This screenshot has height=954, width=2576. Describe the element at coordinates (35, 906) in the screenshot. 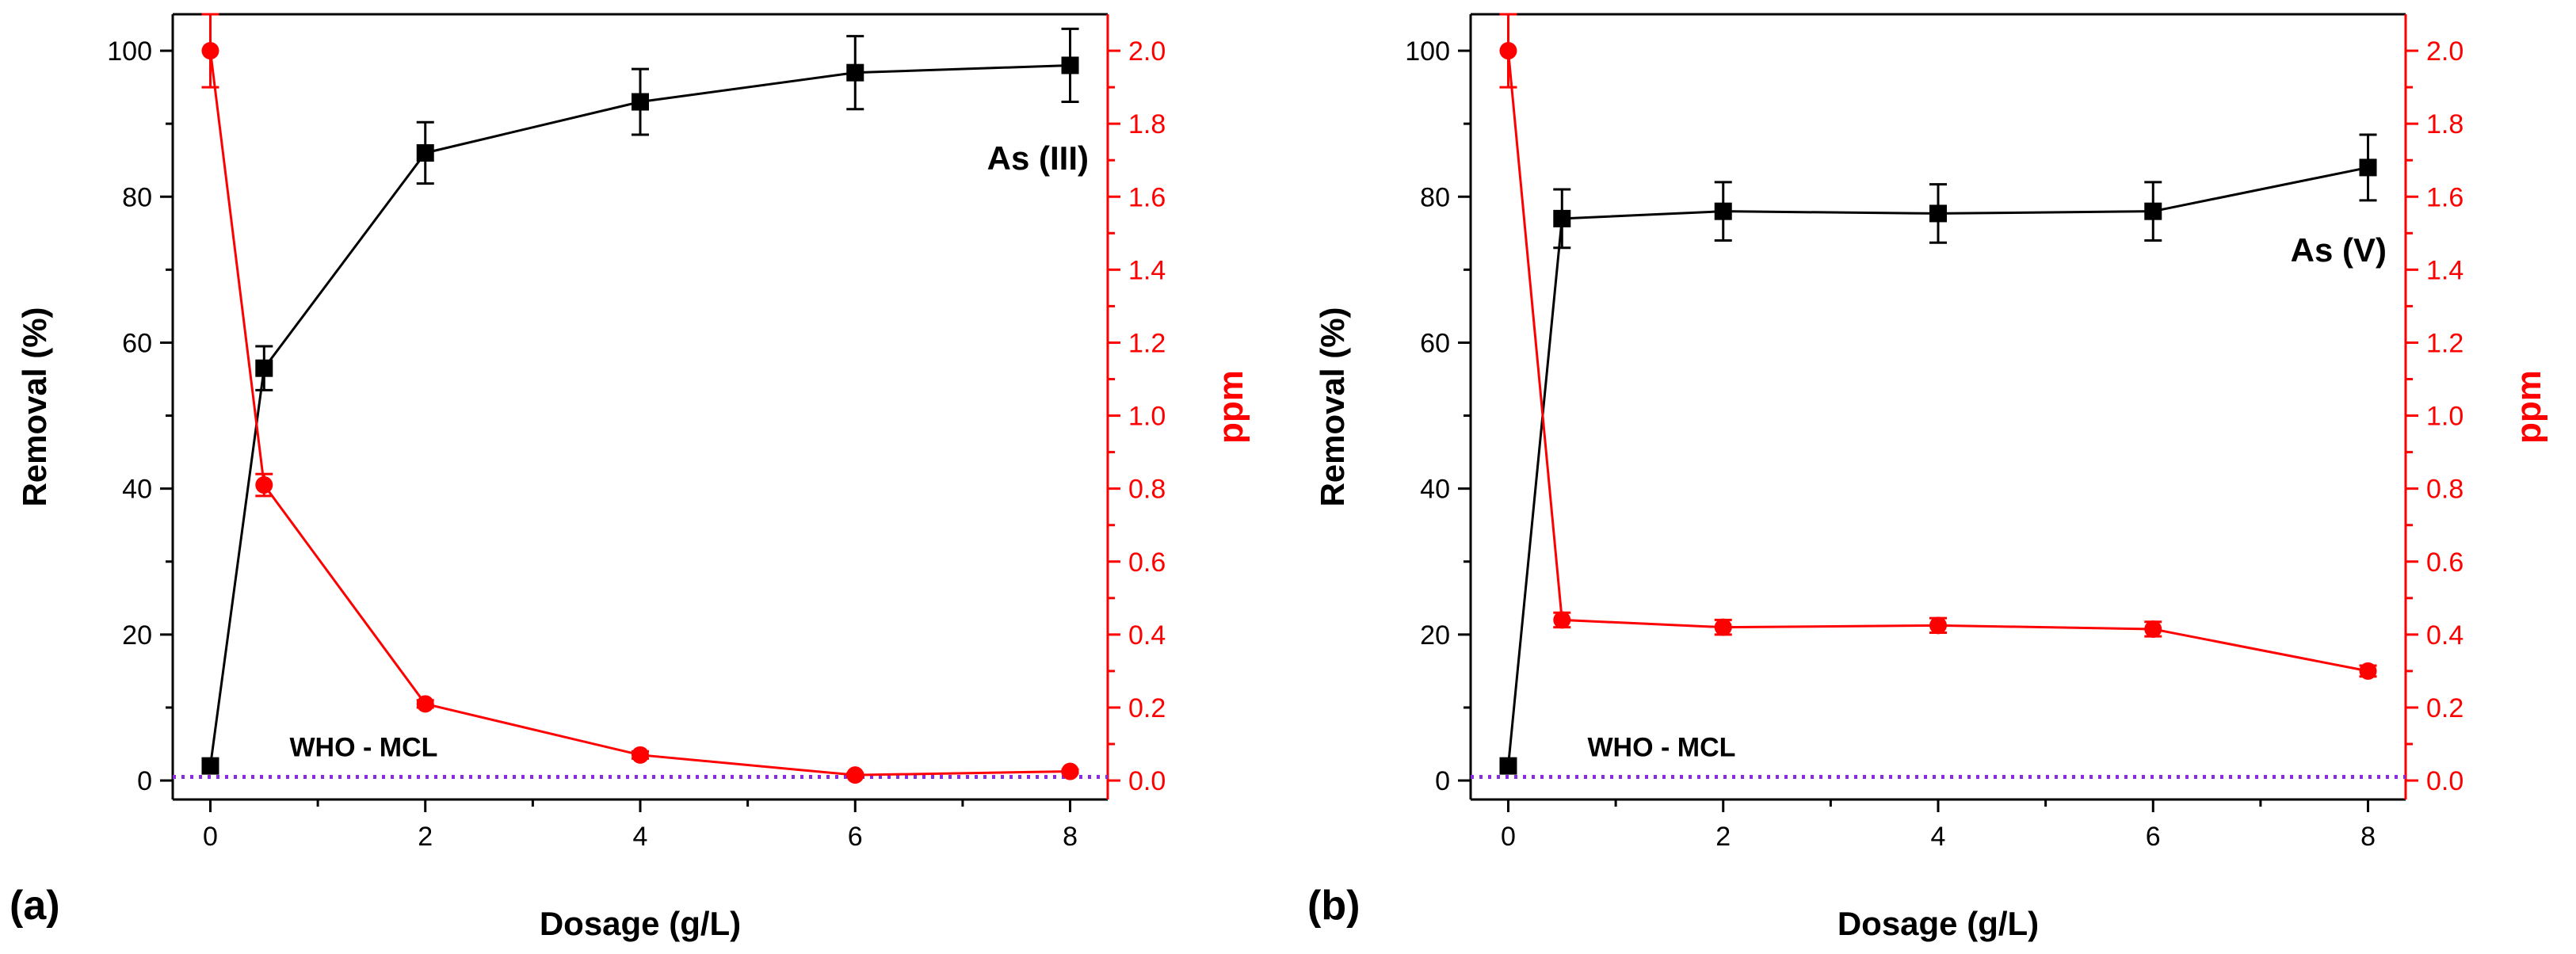

I see `panel-label: (a)` at that location.